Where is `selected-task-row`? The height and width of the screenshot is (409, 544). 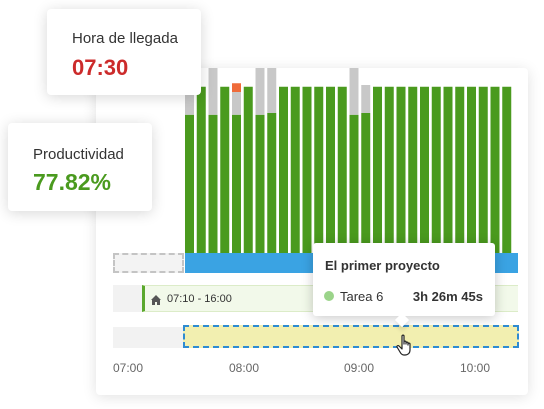 selected-task-row is located at coordinates (351, 336).